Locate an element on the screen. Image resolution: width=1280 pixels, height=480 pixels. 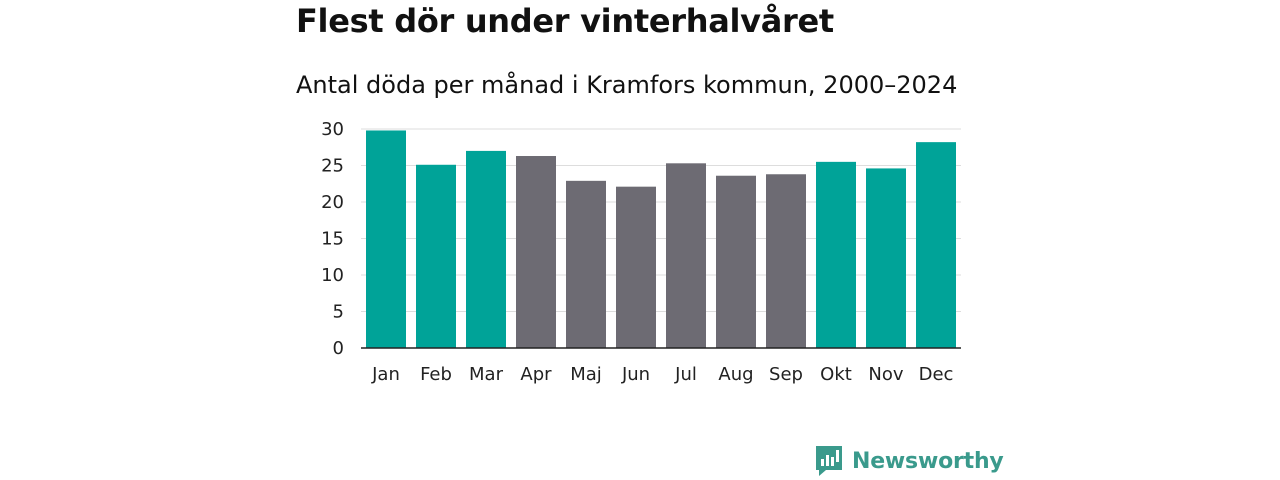
bar-okt is located at coordinates (836, 254).